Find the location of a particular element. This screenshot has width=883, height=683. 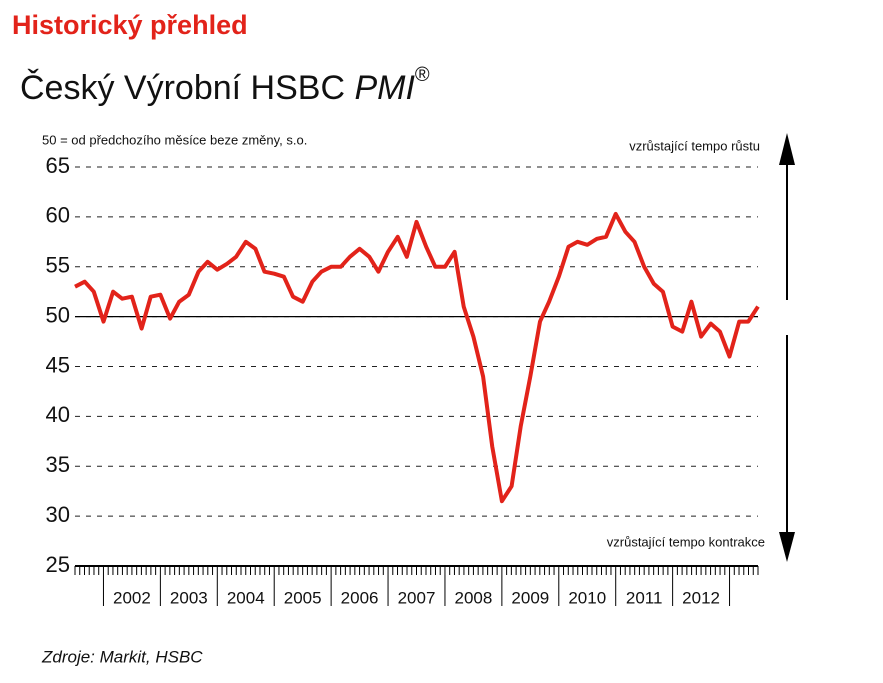

x-tick-label: 2005 is located at coordinates (303, 597).